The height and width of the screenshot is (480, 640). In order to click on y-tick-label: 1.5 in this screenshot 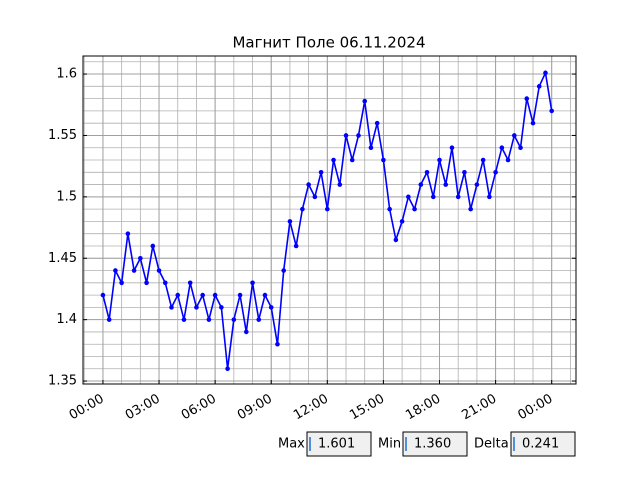, I will do `click(66, 196)`.